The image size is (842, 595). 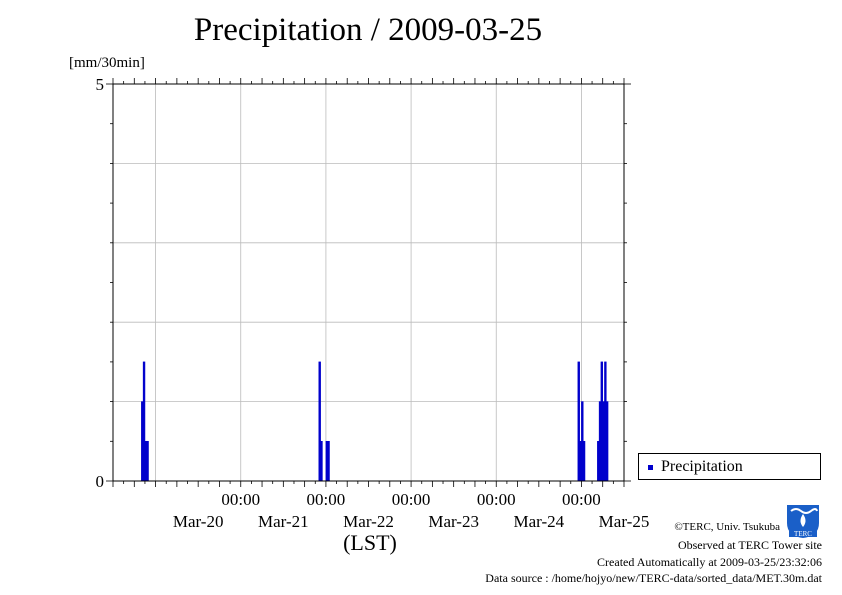 What do you see at coordinates (539, 521) in the screenshot?
I see `x-date-label: Mar-24` at bounding box center [539, 521].